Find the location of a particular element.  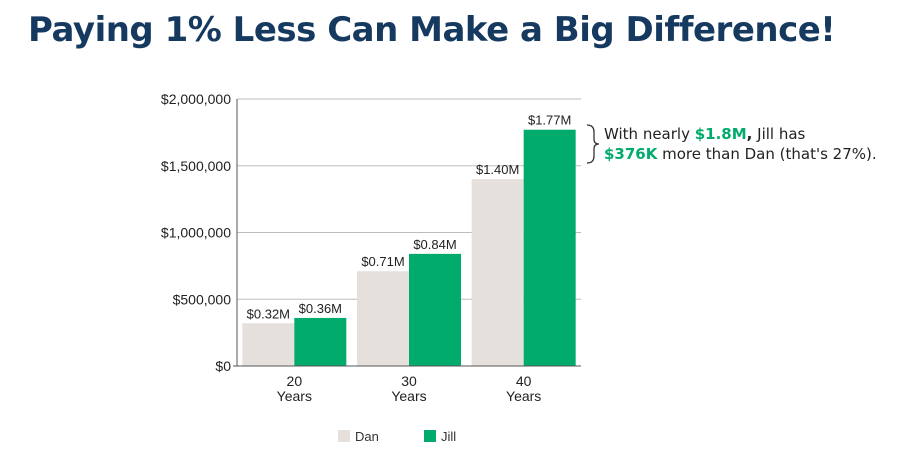

legend-label-jill: Jill is located at coordinates (448, 436).